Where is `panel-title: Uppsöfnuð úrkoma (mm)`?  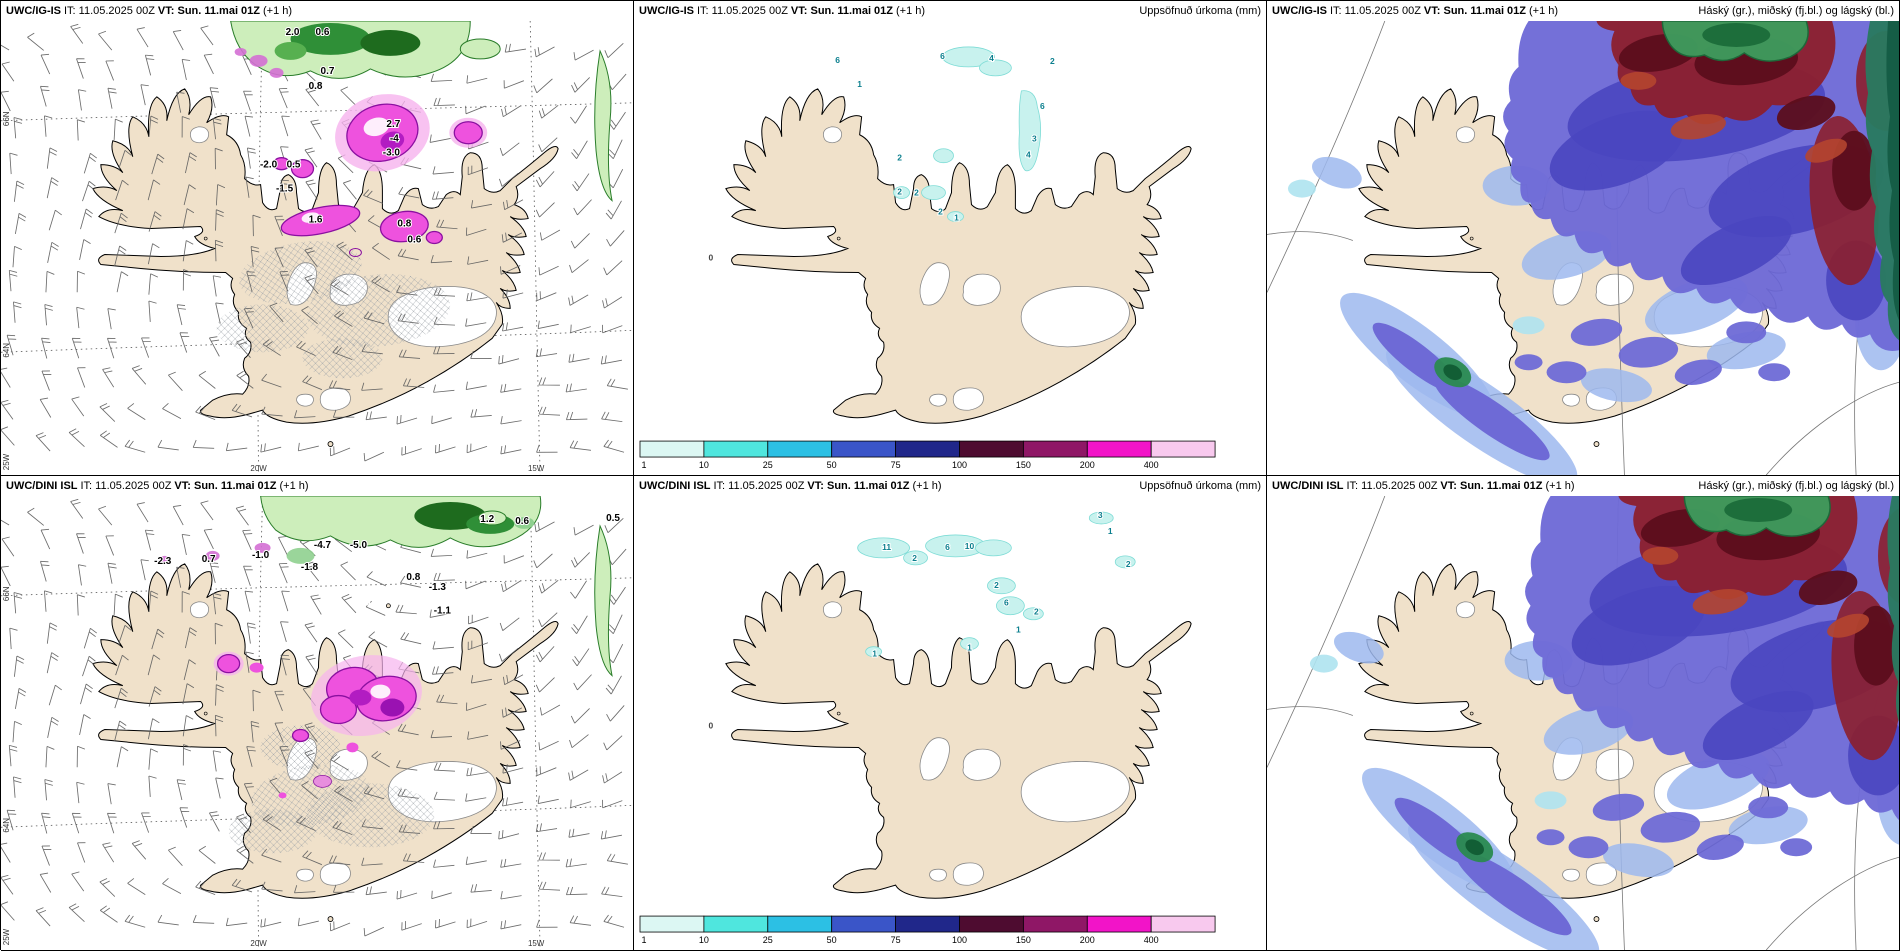 panel-title: Uppsöfnuð úrkoma (mm) is located at coordinates (1200, 11).